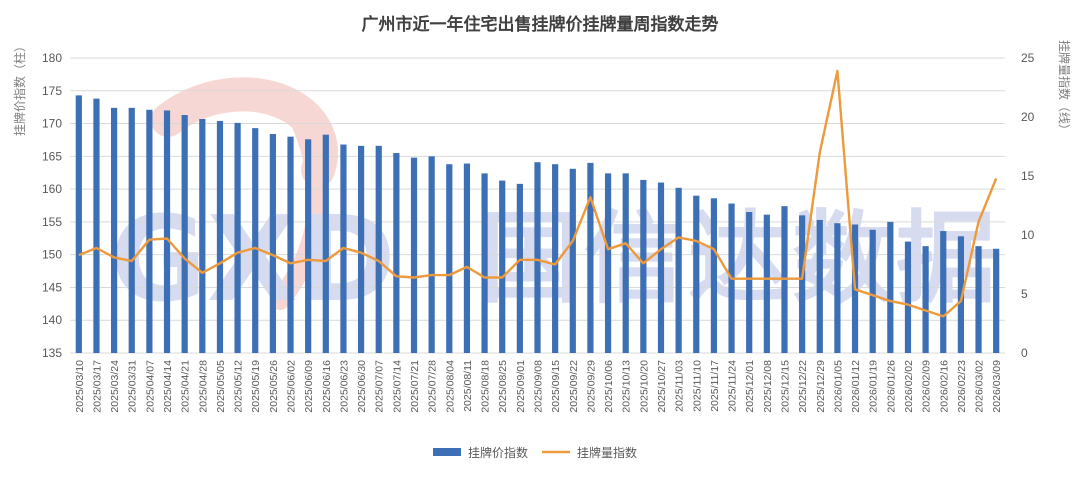 Image resolution: width=1080 pixels, height=478 pixels. I want to click on x-tick-label: 2026/03/09, so click(997, 386).